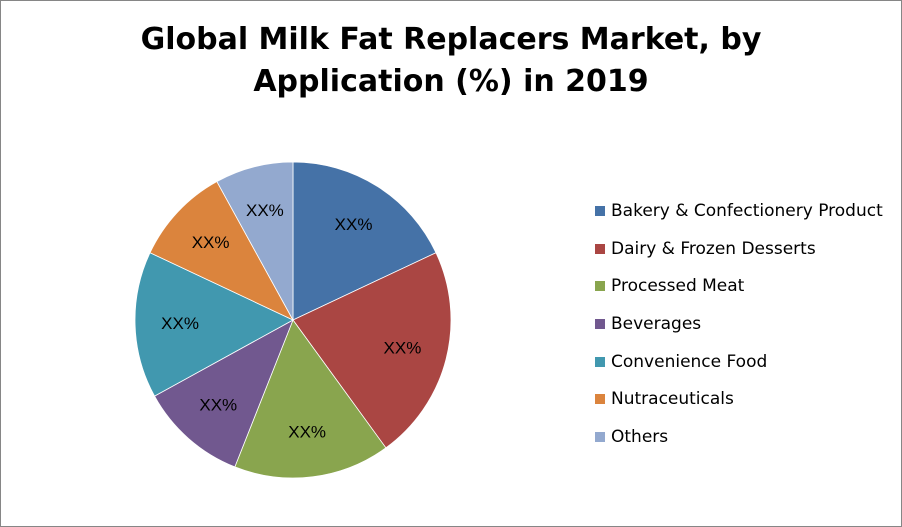  I want to click on legend-item-4: Convenience Food, so click(739, 362).